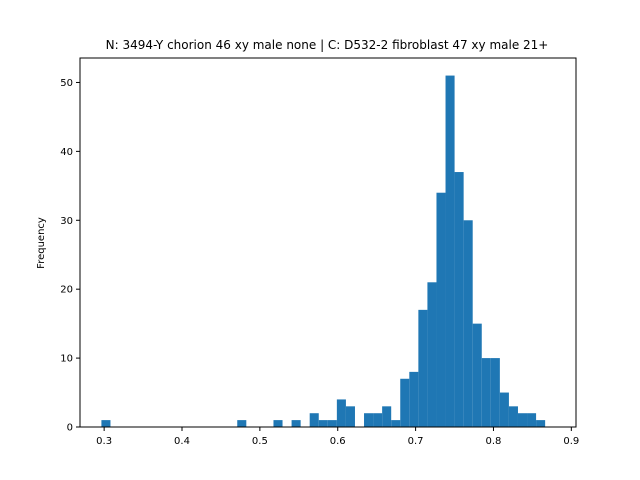  I want to click on y-axis-ticks: 0 10 20 30 40 50, so click(70, 256).